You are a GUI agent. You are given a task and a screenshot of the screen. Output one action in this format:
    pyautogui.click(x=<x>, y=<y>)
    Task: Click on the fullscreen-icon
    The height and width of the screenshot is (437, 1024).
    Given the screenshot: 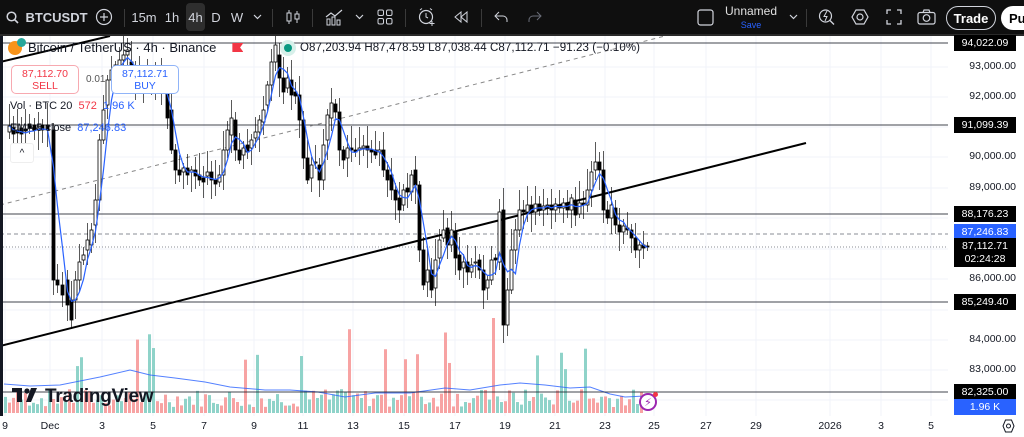 What is the action you would take?
    pyautogui.click(x=894, y=17)
    